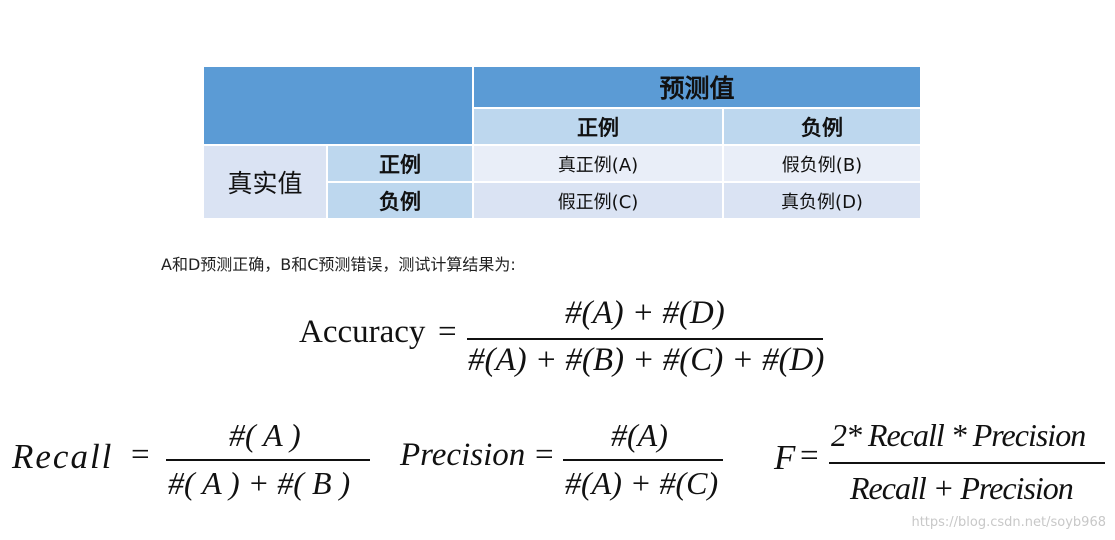 This screenshot has width=1115, height=540. I want to click on fscore-equals: =, so click(809, 456).